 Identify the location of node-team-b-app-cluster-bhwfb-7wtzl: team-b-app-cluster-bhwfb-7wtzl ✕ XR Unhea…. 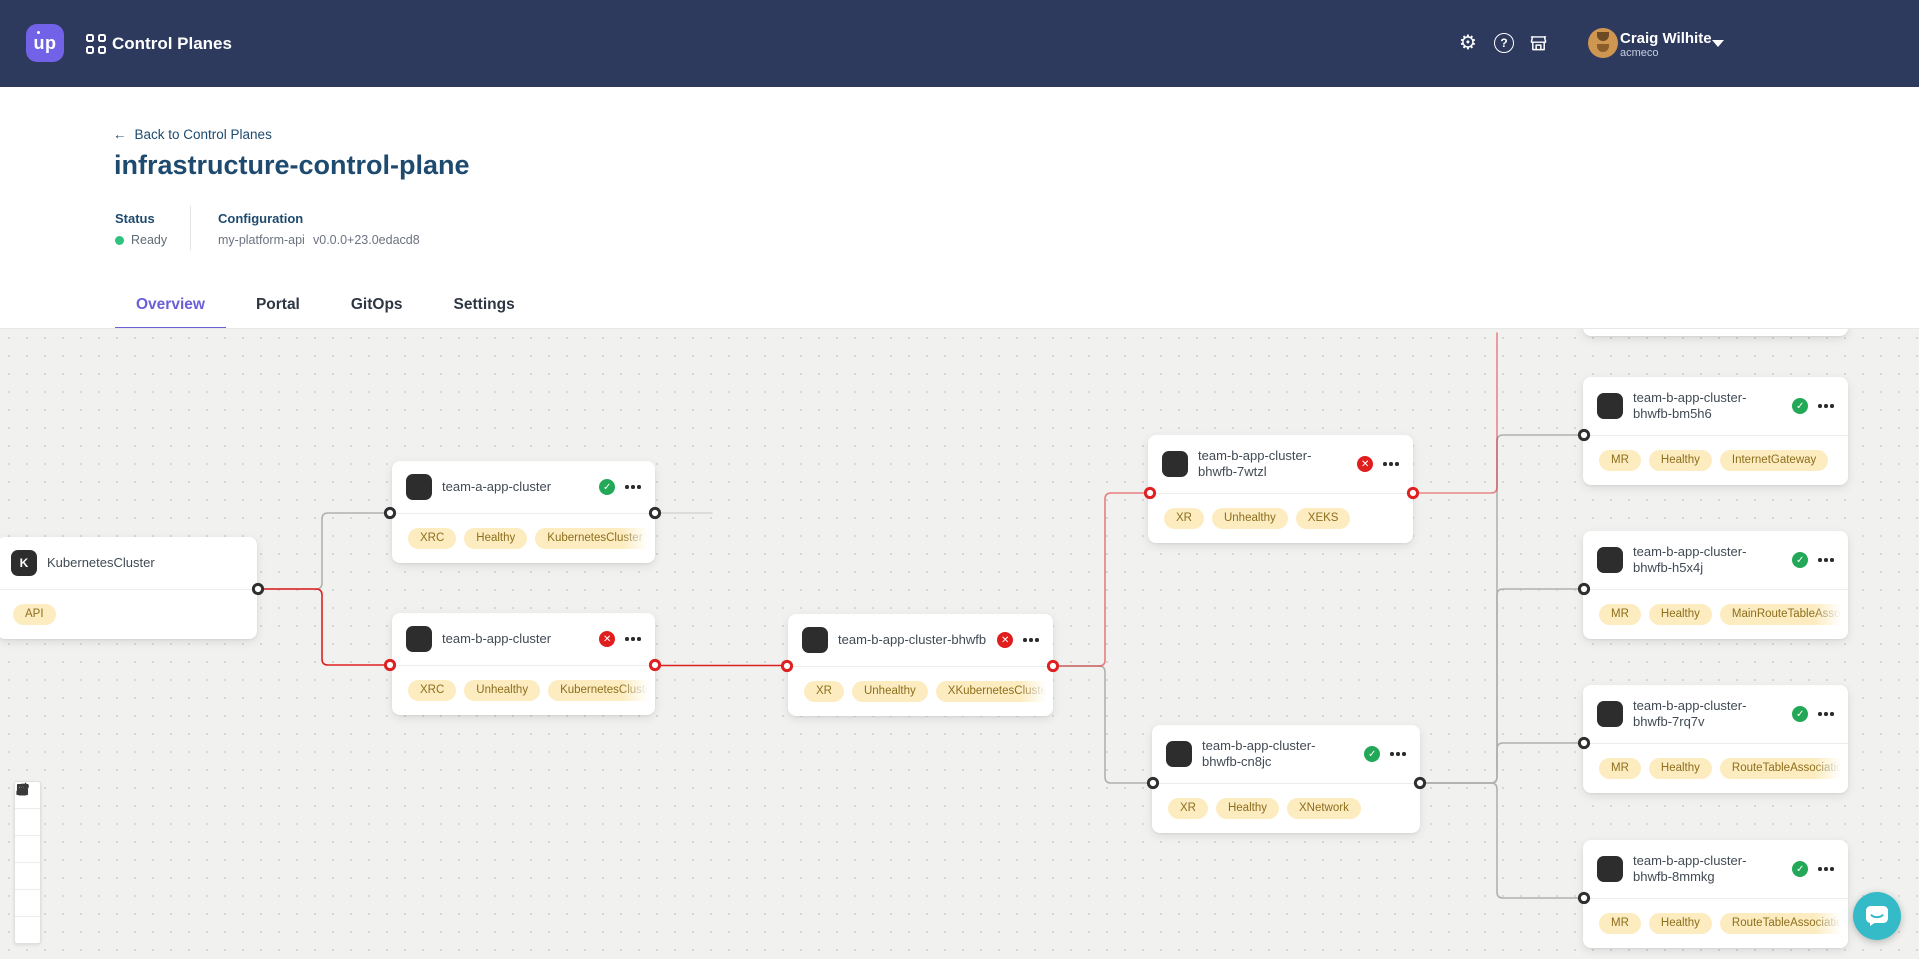
(1280, 489).